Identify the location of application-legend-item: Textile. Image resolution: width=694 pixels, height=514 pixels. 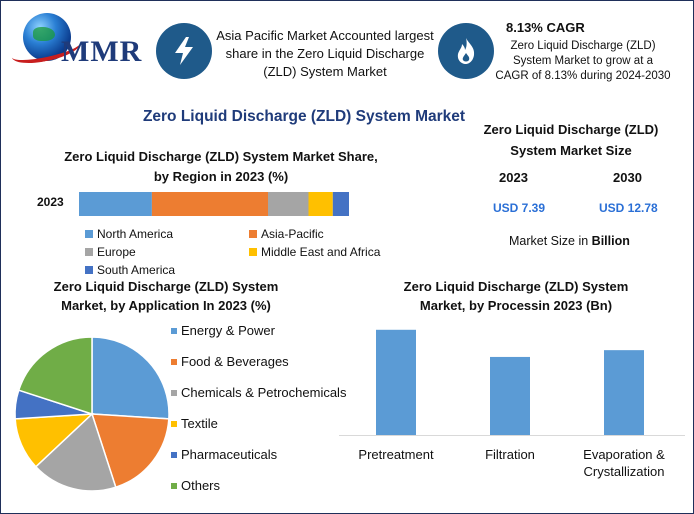
(194, 423).